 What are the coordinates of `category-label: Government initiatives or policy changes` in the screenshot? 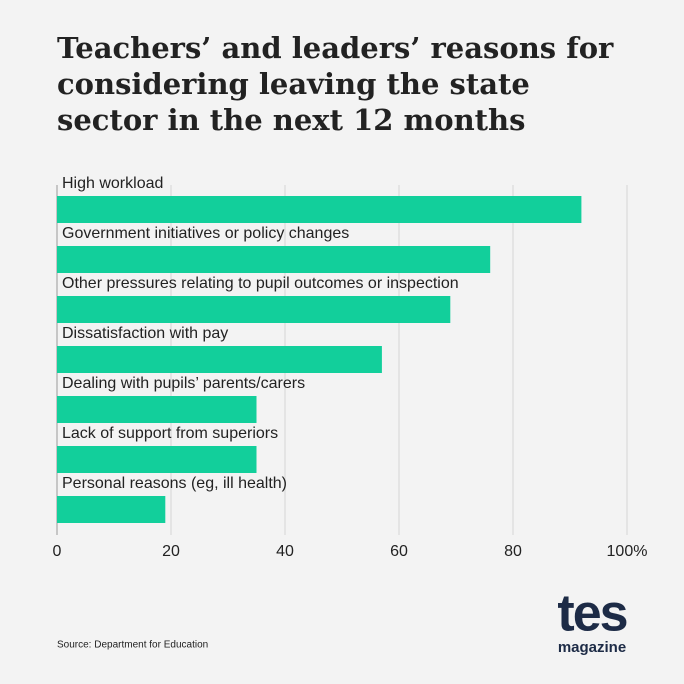 It's located at (205, 233).